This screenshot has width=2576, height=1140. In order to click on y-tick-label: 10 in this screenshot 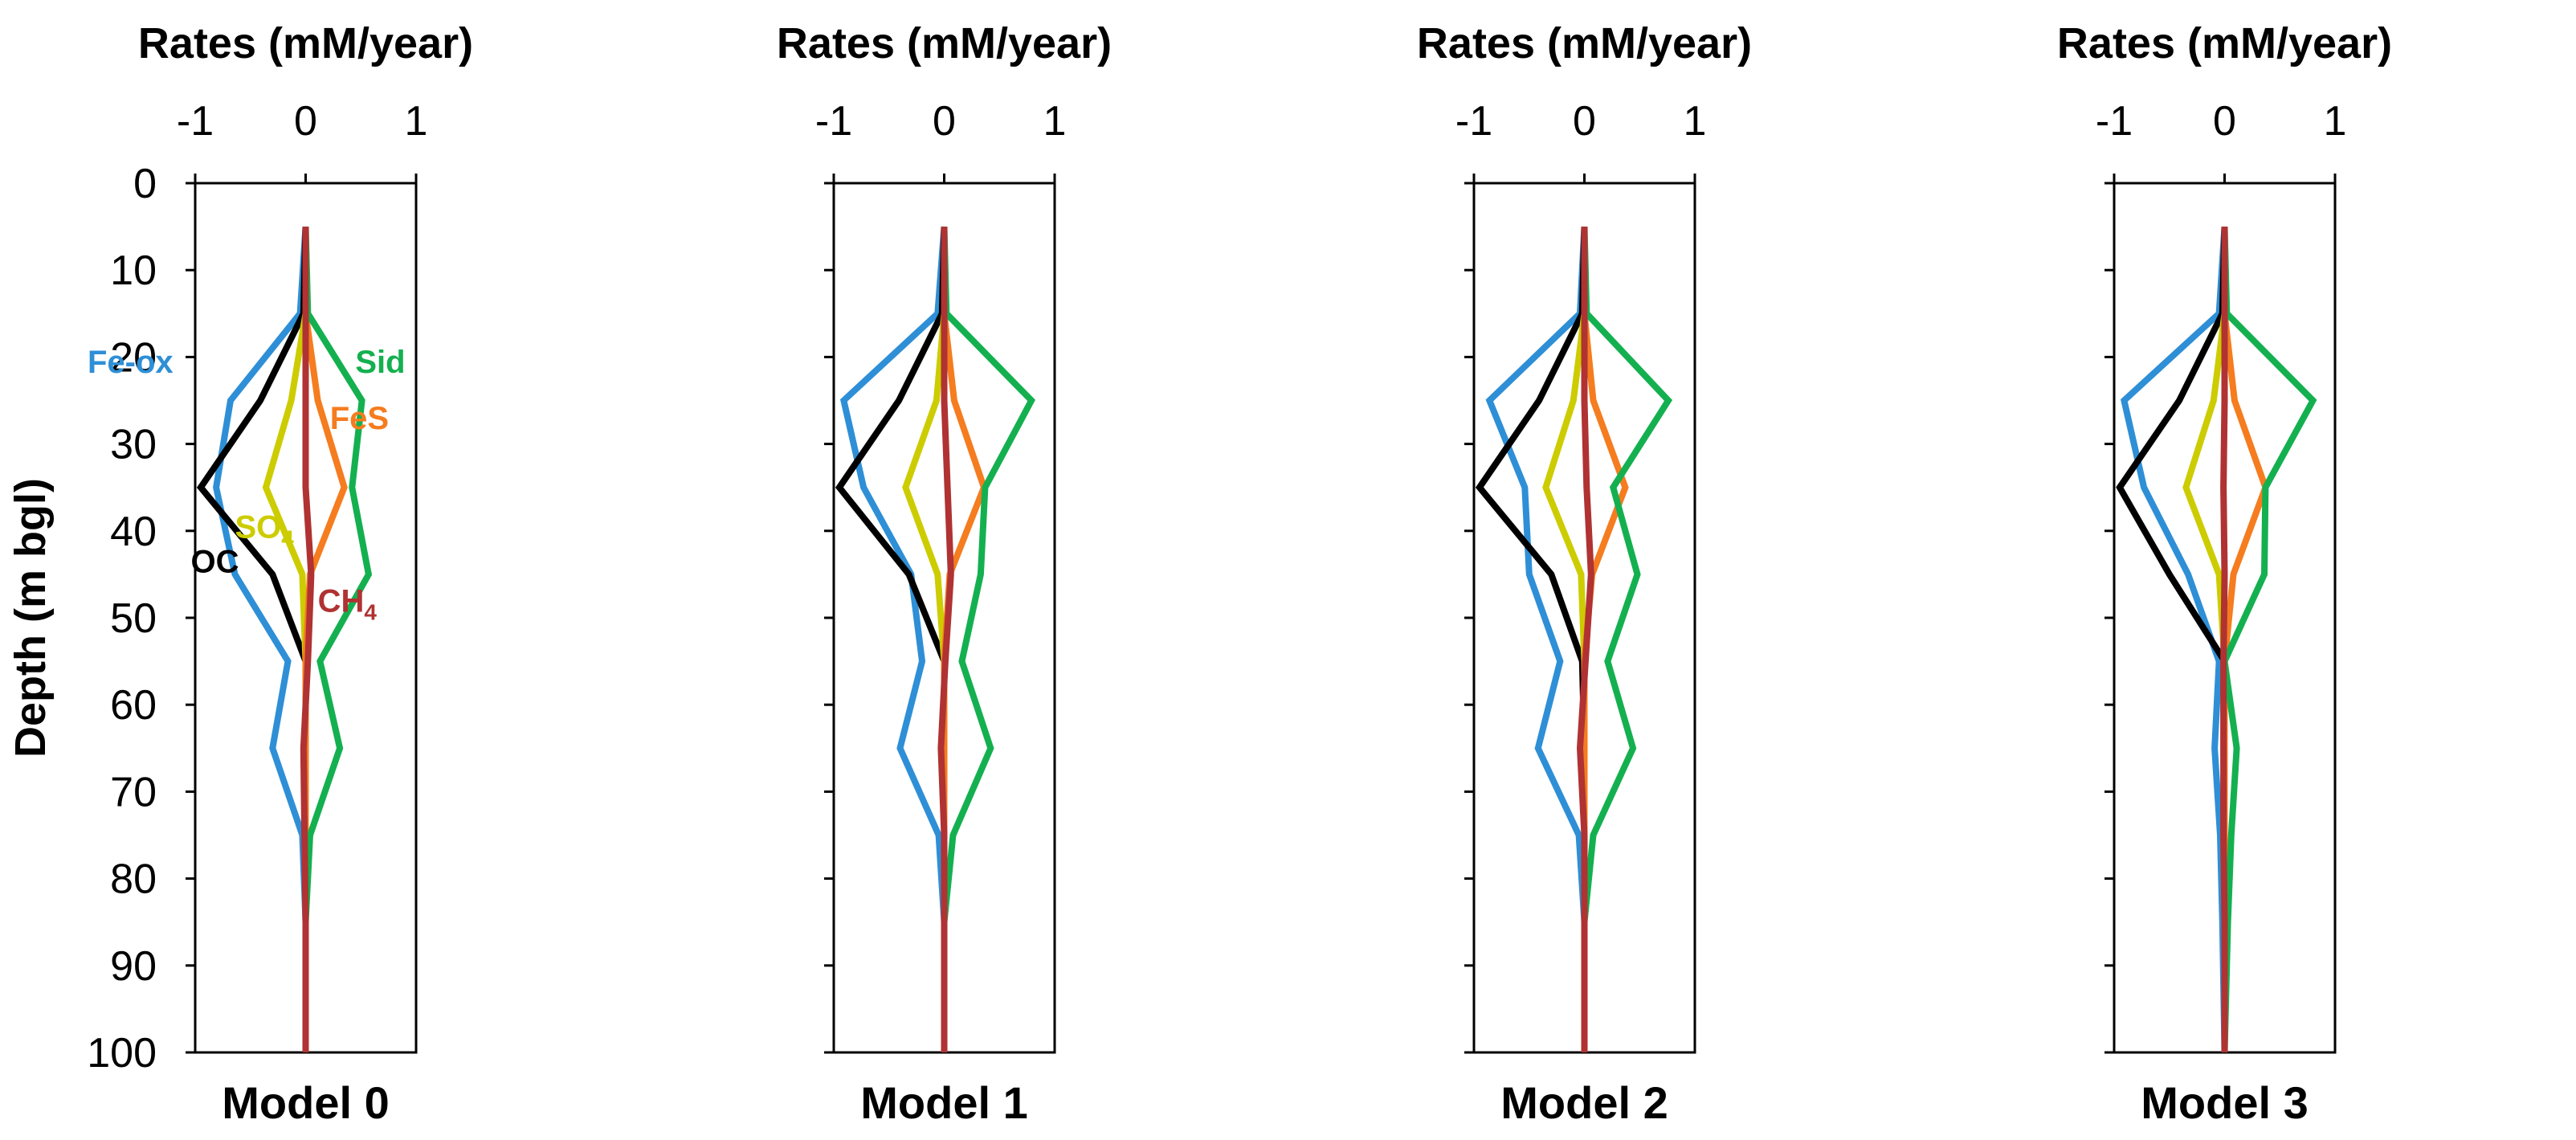, I will do `click(133, 270)`.